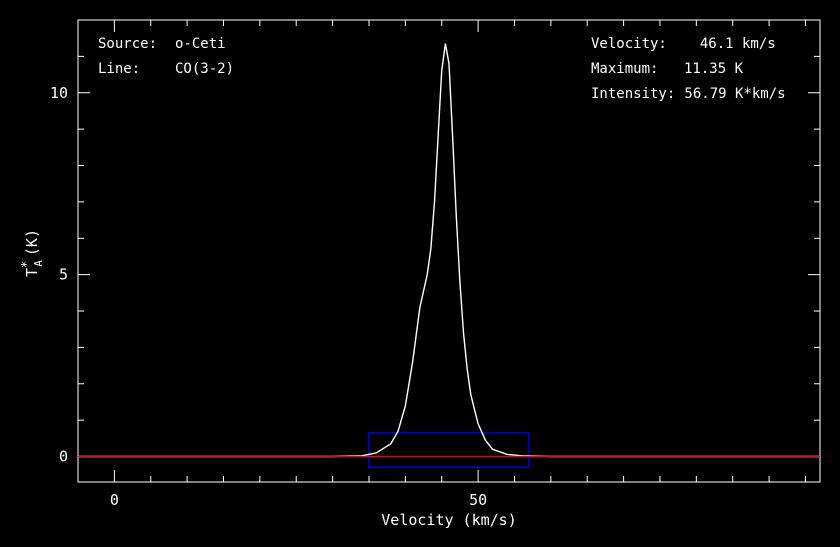 This screenshot has width=840, height=547. Describe the element at coordinates (731, 94) in the screenshot. I see `intensity-value: 56.79 K*km/s` at that location.